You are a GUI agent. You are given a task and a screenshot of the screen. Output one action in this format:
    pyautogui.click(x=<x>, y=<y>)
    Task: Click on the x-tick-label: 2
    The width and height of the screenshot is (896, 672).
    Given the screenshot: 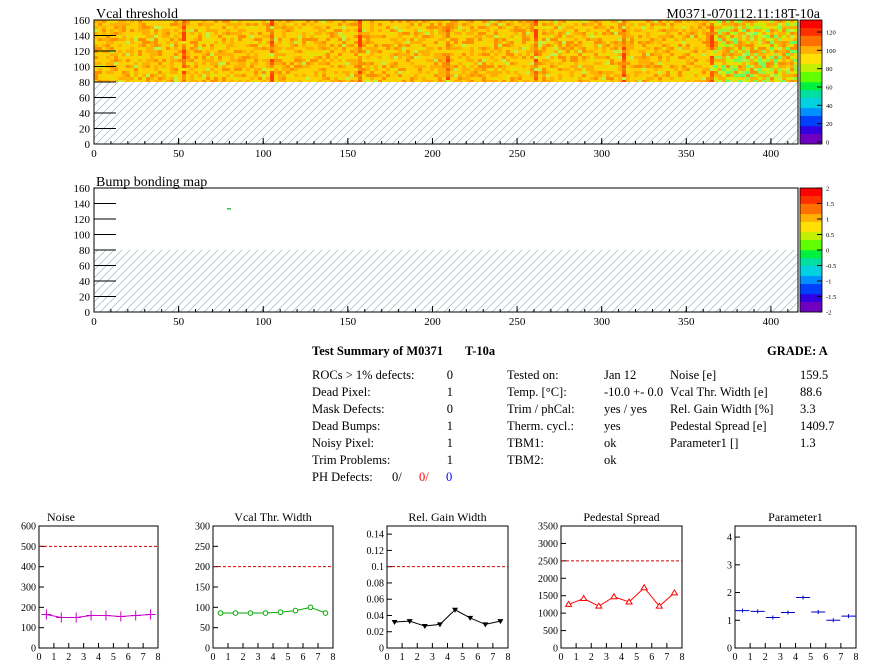 What is the action you would take?
    pyautogui.click(x=591, y=657)
    